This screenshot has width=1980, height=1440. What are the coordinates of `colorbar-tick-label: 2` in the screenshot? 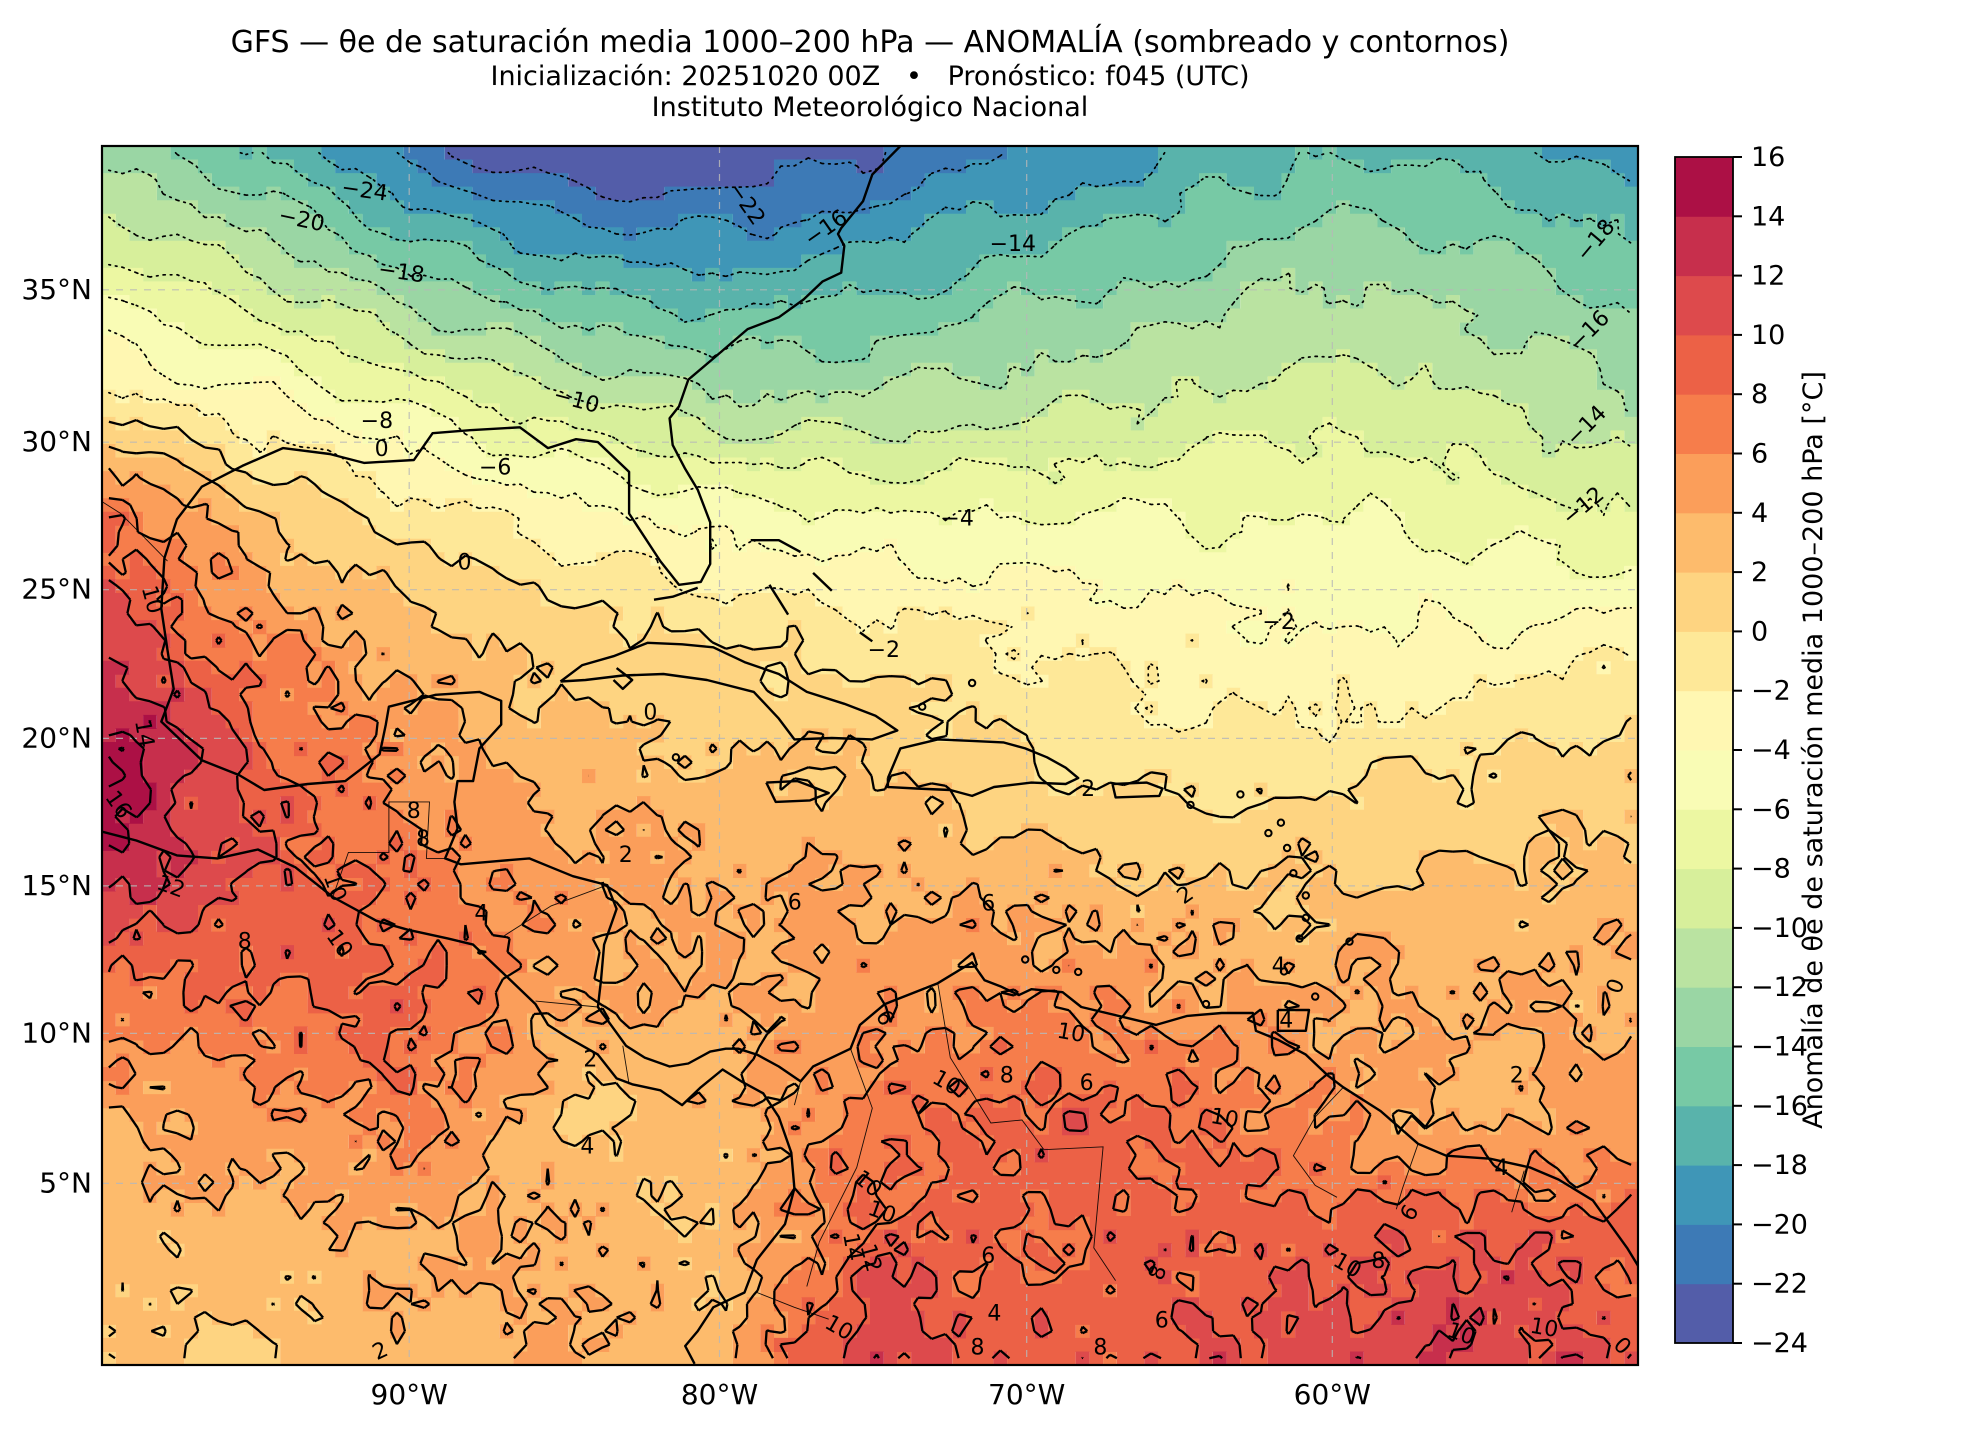 It's located at (1759, 572).